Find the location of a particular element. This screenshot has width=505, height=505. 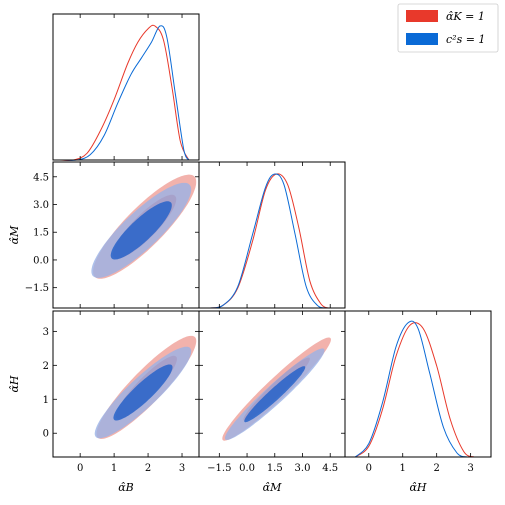

marginal-aB-red is located at coordinates (124, 92).